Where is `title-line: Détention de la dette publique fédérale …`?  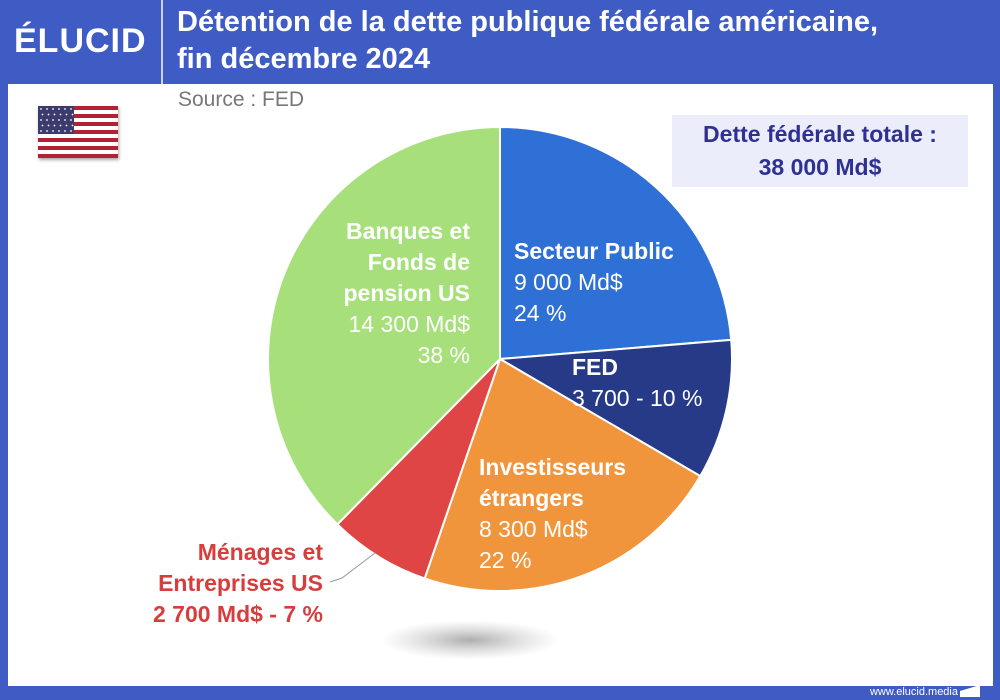
title-line: Détention de la dette publique fédérale … is located at coordinates (528, 22).